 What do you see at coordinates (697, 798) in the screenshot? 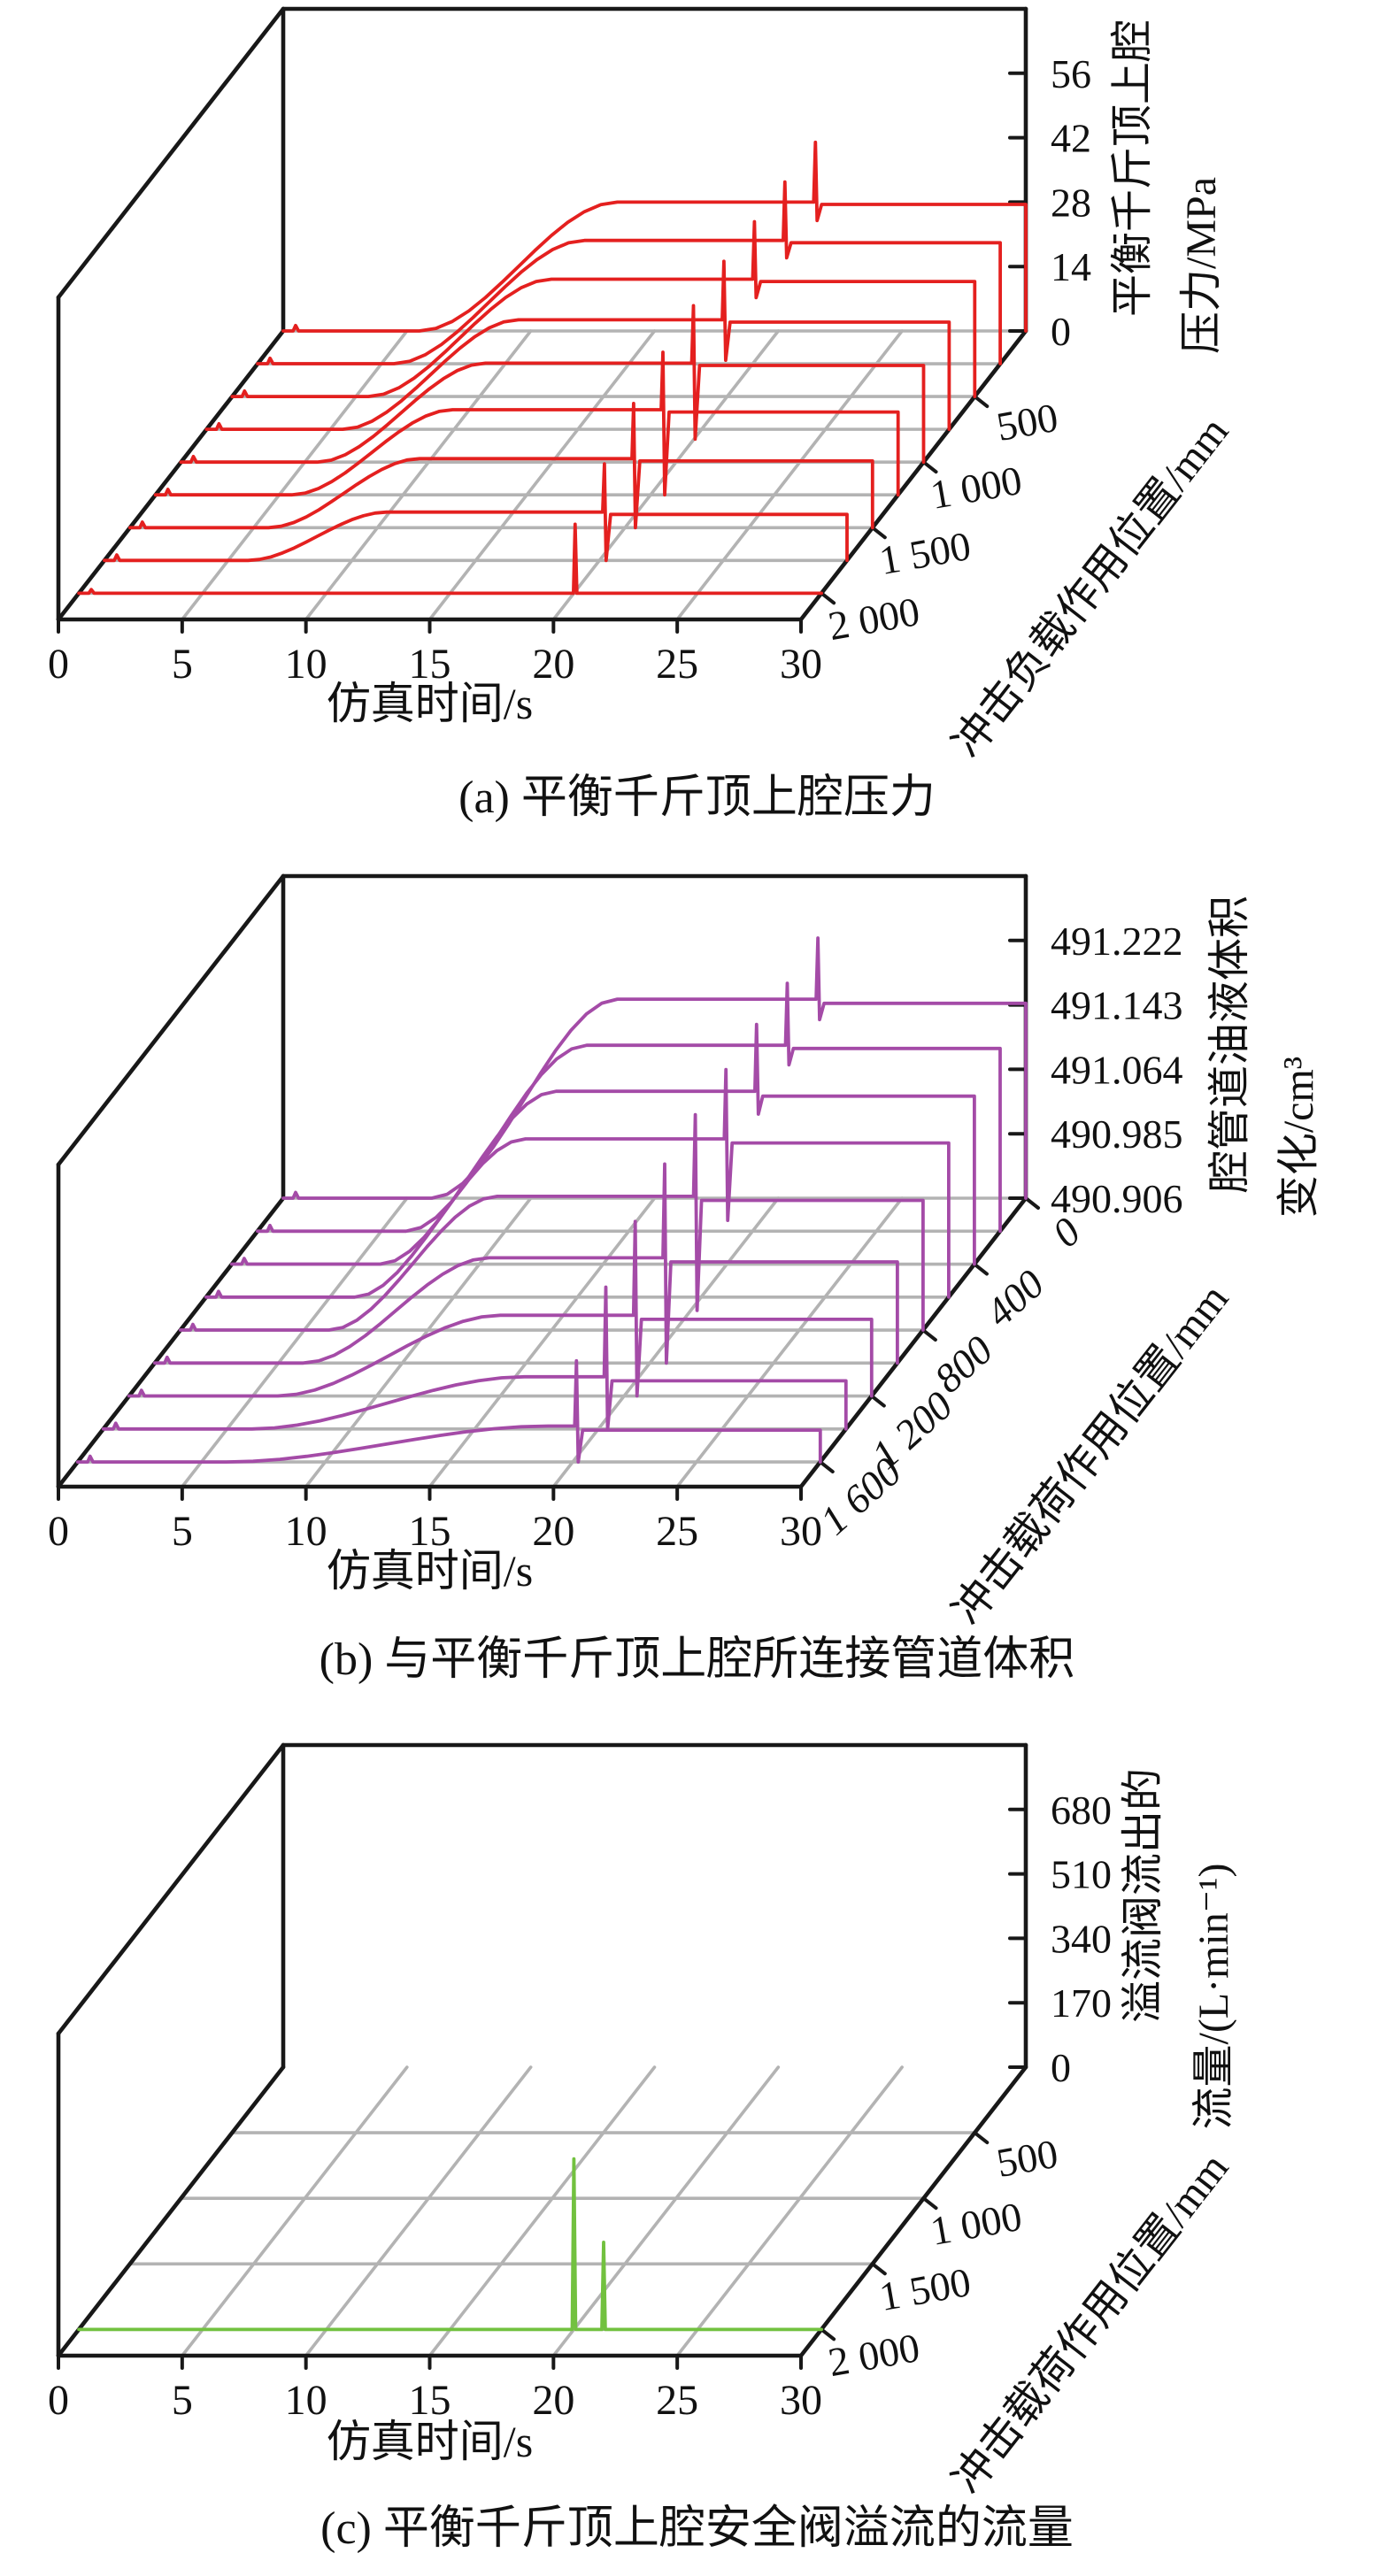
I see `caption-plot-a: (a) 平衡千斤顶上腔压力` at bounding box center [697, 798].